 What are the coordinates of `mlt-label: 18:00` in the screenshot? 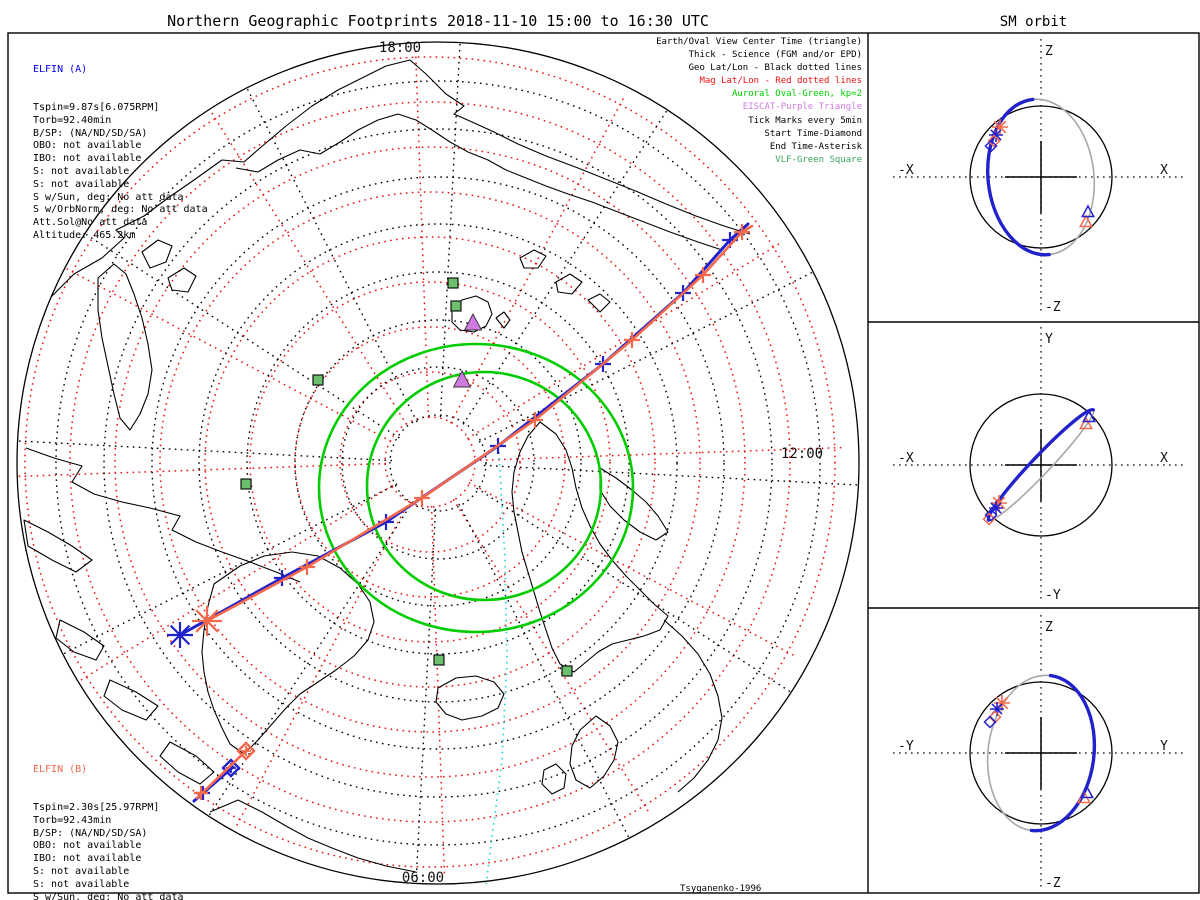 It's located at (400, 48).